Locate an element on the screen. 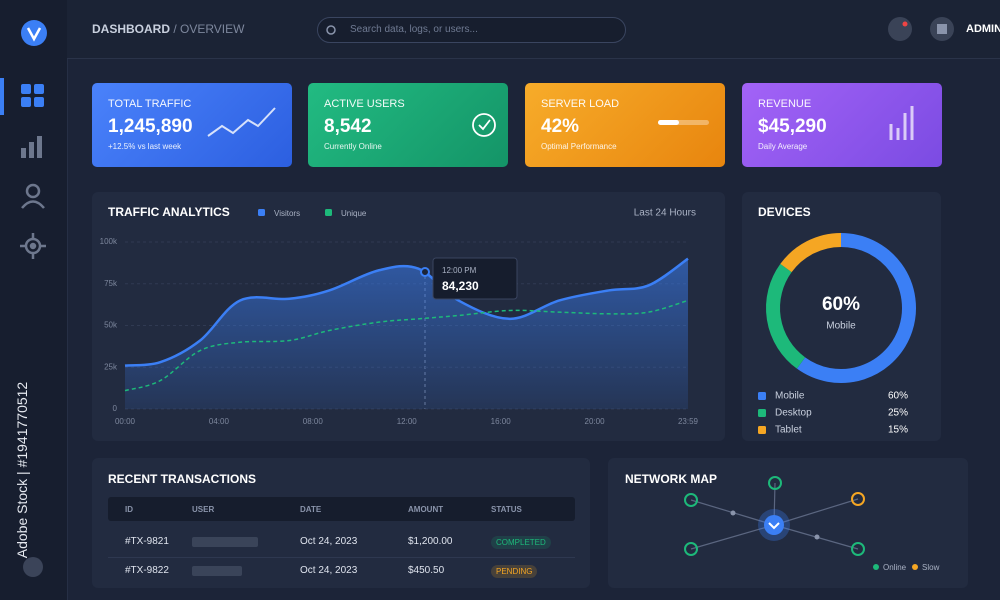 The width and height of the screenshot is (1000, 600). area is located at coordinates (406, 333).